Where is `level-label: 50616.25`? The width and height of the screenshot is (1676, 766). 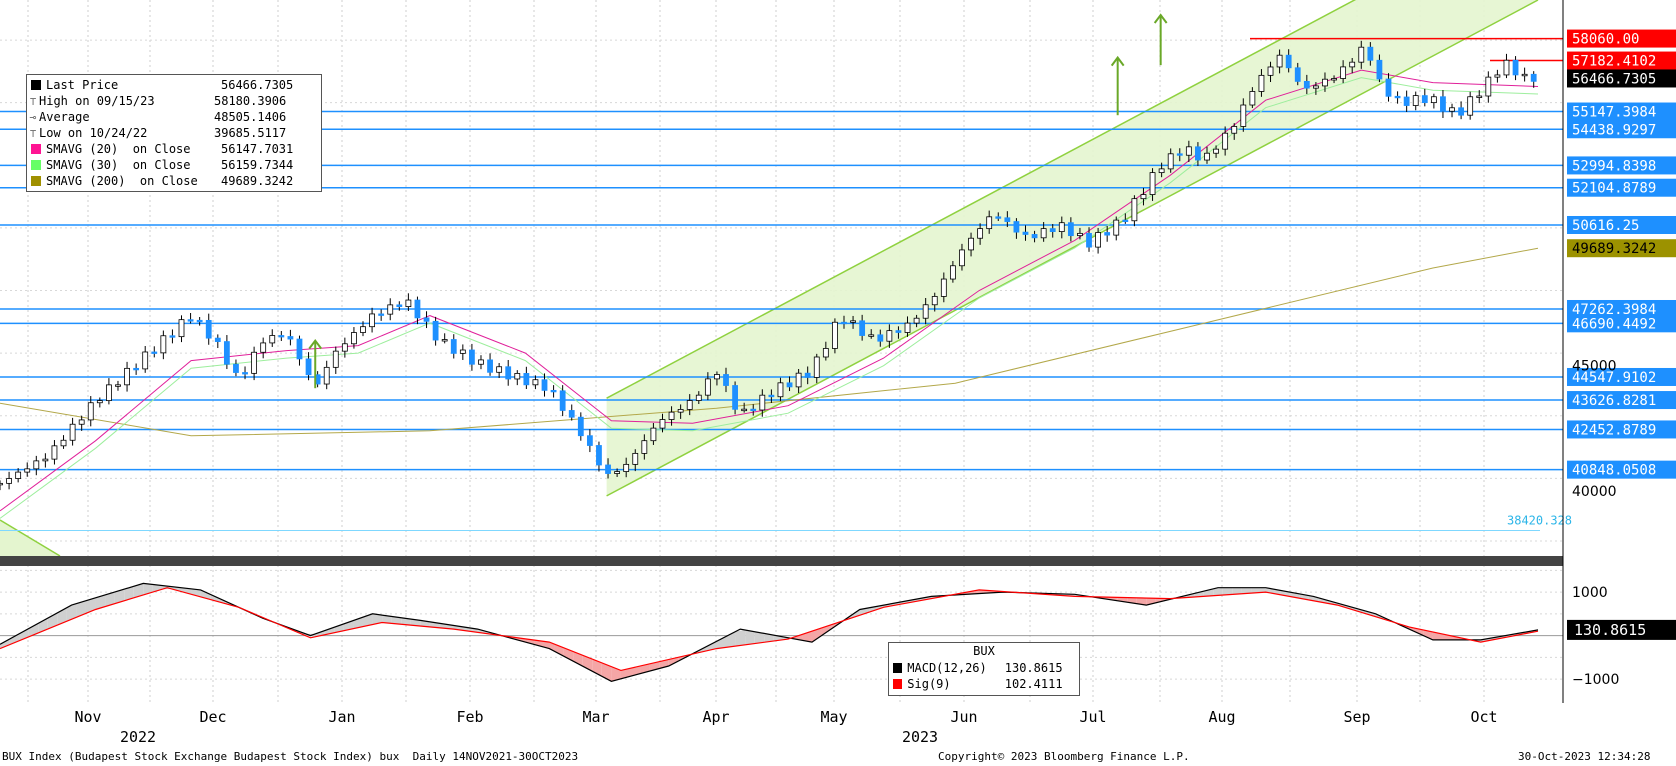 level-label: 50616.25 is located at coordinates (1605, 226).